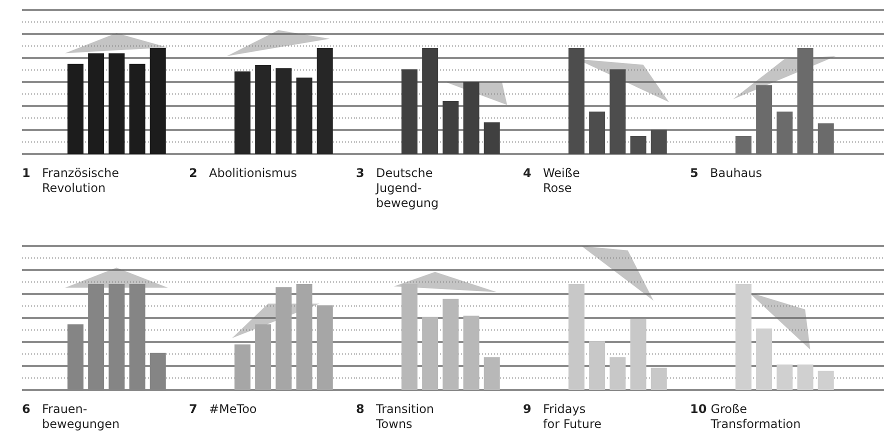  What do you see at coordinates (71, 417) in the screenshot?
I see `text: 6 Frauen- bewegungen` at bounding box center [71, 417].